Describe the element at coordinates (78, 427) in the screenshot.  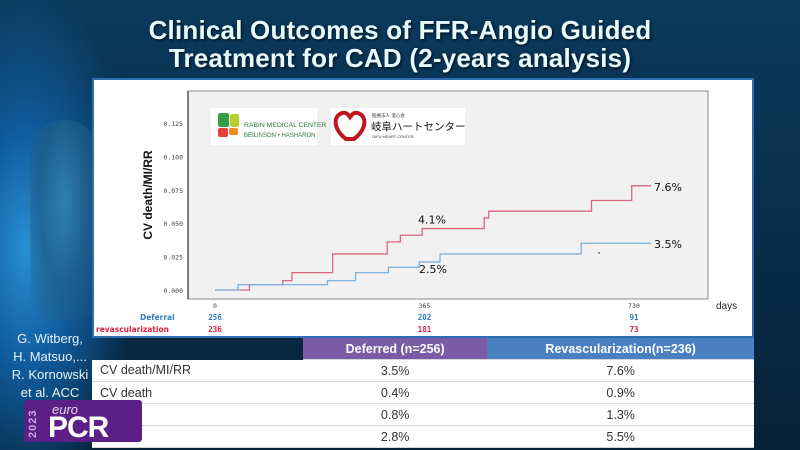
I see `europcr-pcr-text: PCR` at that location.